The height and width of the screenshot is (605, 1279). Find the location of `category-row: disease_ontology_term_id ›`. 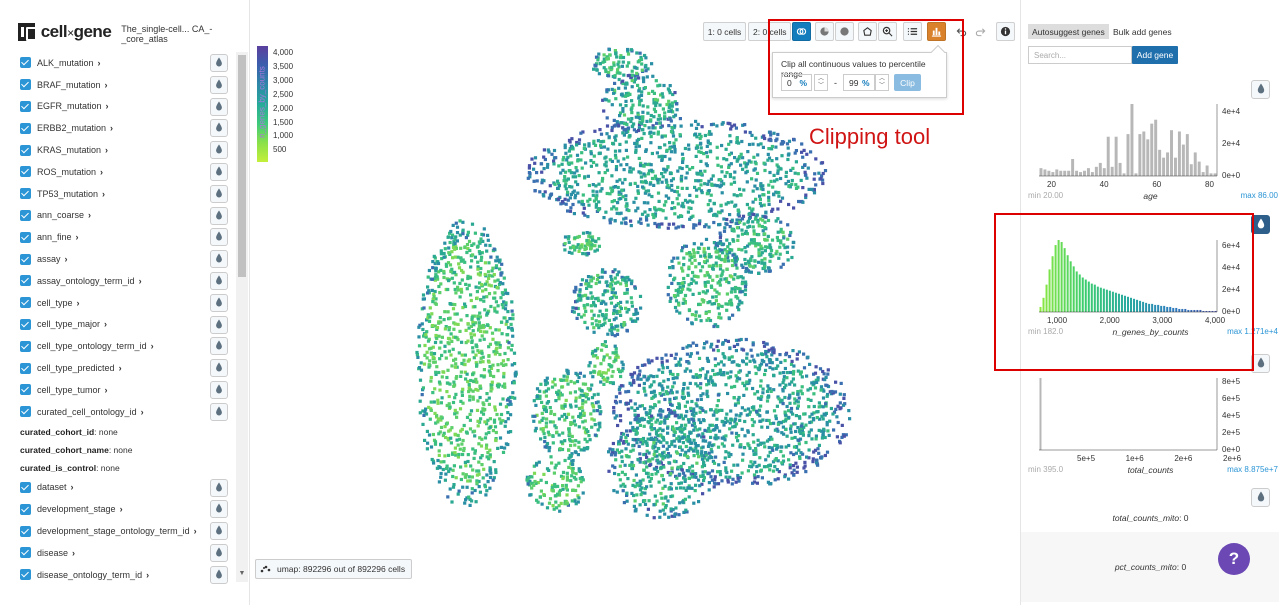

category-row: disease_ontology_term_id › is located at coordinates (118, 575).